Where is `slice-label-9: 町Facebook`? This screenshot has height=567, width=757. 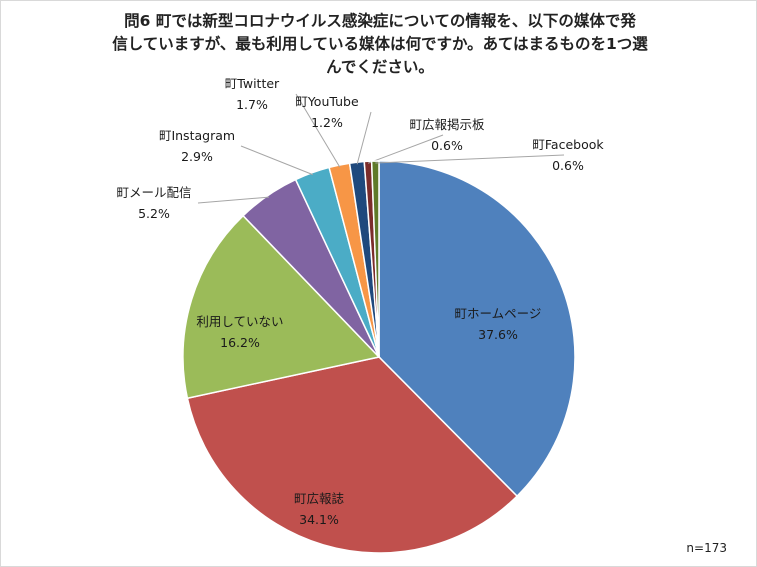 slice-label-9: 町Facebook is located at coordinates (568, 144).